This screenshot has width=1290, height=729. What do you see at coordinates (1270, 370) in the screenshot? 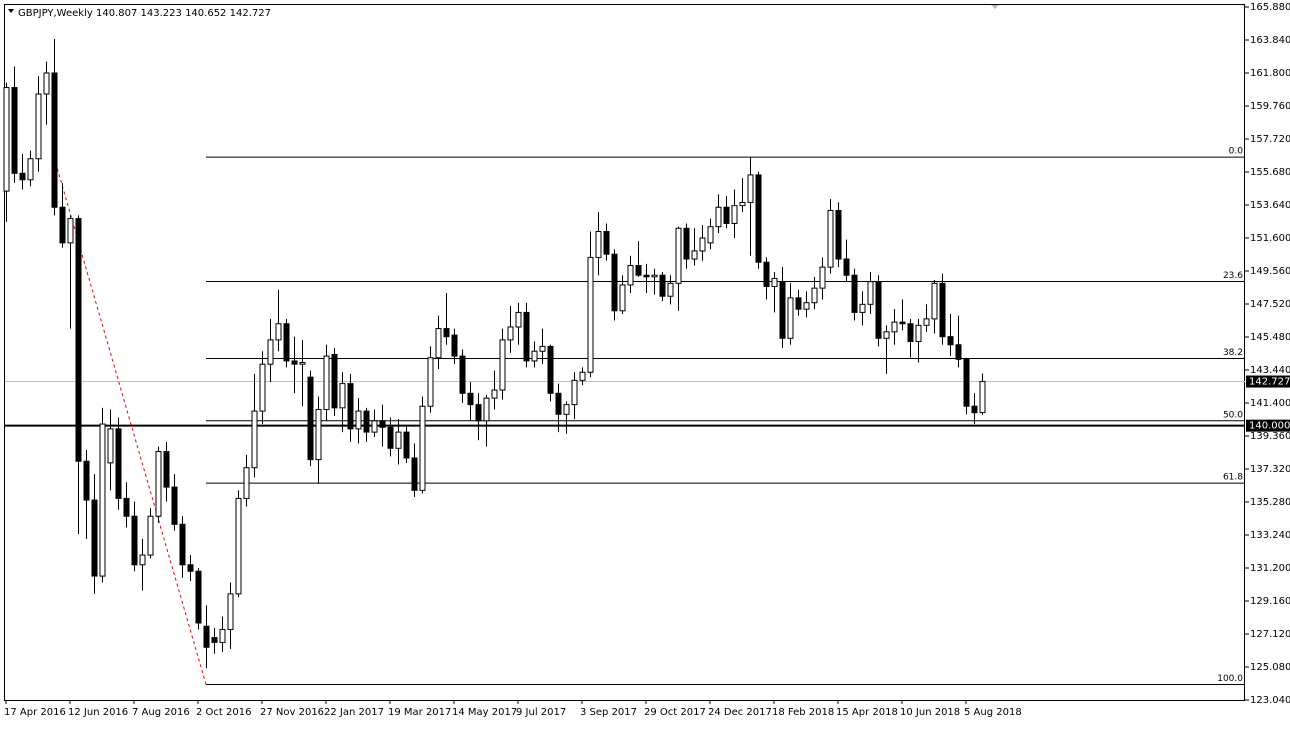
I see `y-tick-label: 143.440` at bounding box center [1270, 370].